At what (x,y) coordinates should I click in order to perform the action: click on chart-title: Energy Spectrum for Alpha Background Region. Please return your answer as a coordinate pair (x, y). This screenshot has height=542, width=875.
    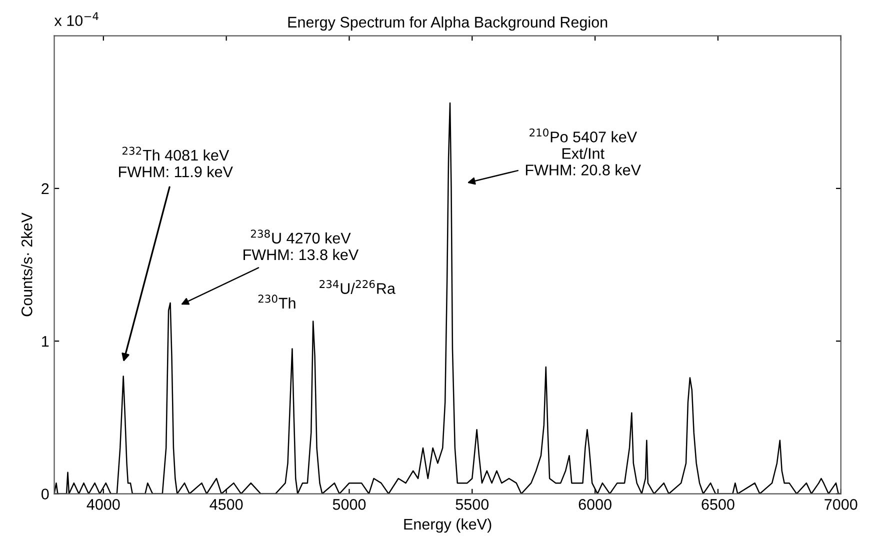
    Looking at the image, I should click on (448, 23).